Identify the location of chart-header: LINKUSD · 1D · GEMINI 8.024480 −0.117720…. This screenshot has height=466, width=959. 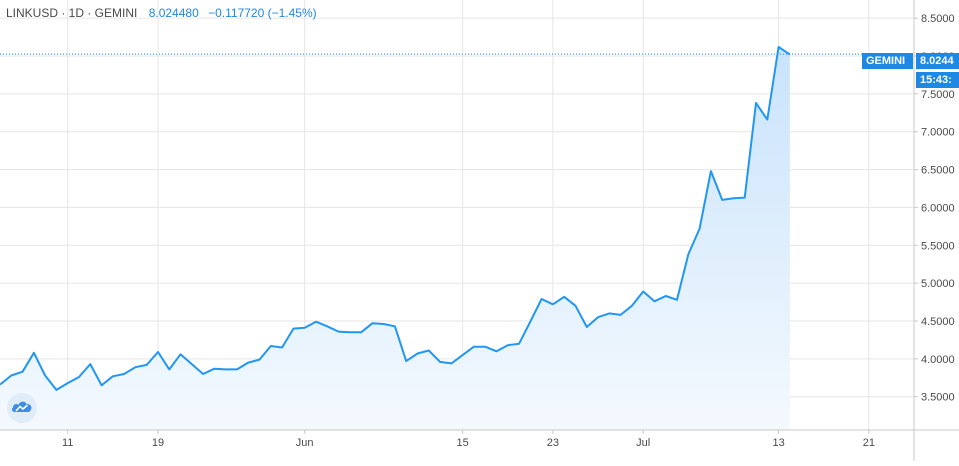
(161, 13).